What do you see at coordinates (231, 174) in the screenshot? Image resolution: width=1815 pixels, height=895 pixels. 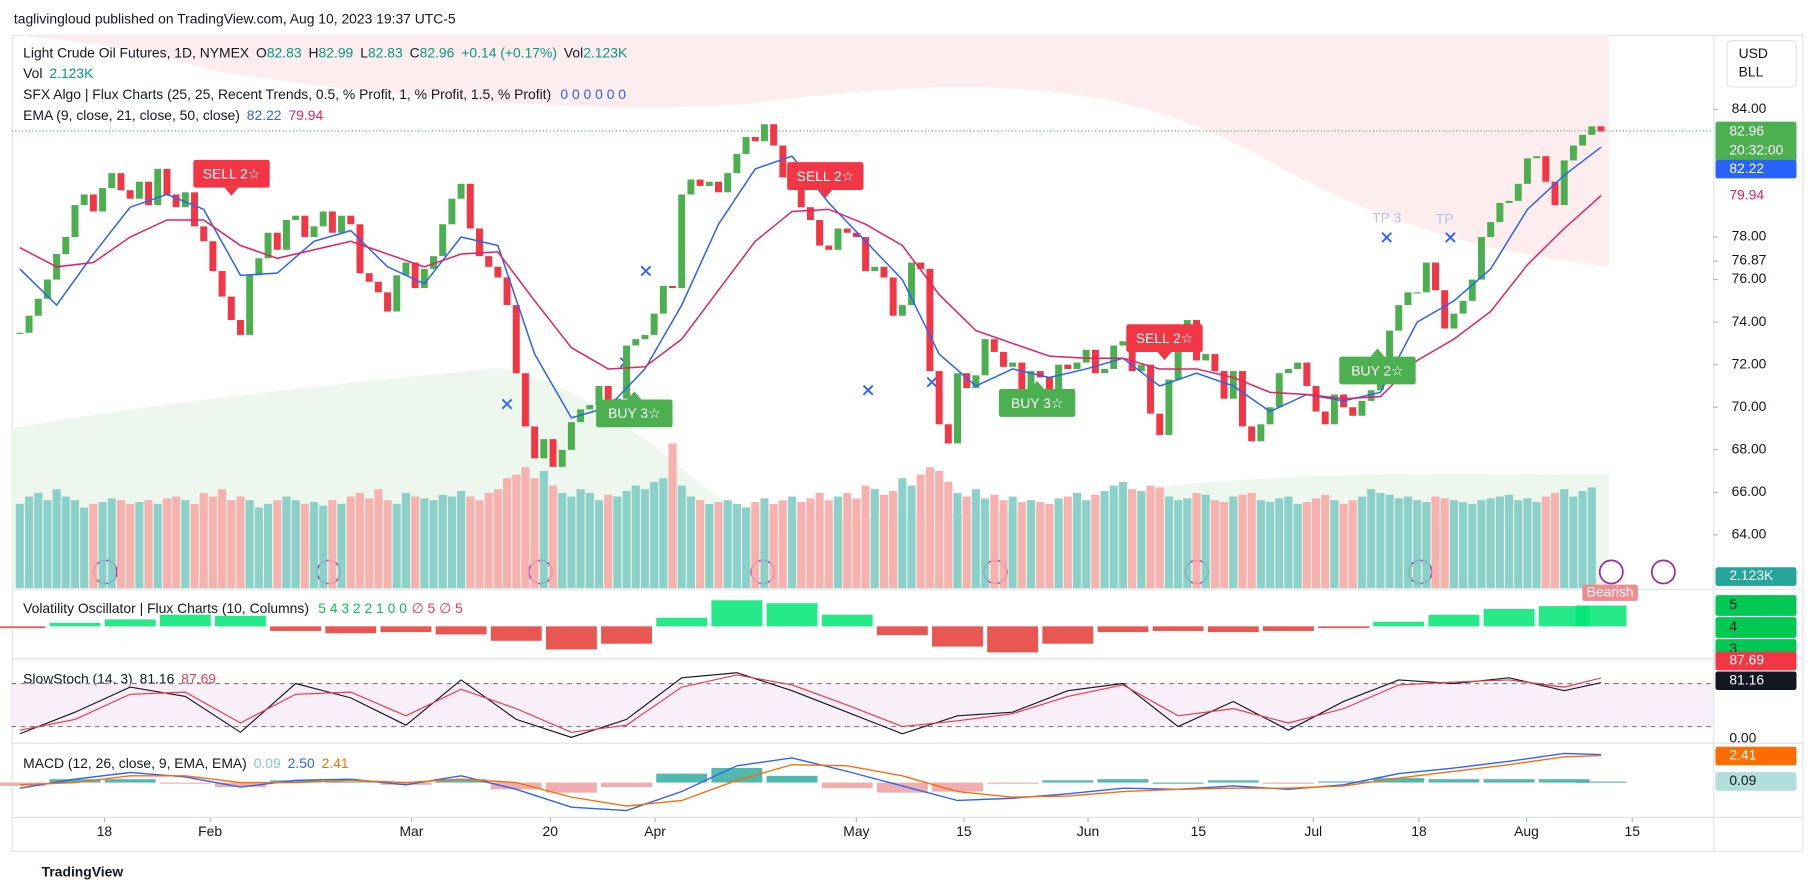 I see `signal-label: SELL 2☆` at bounding box center [231, 174].